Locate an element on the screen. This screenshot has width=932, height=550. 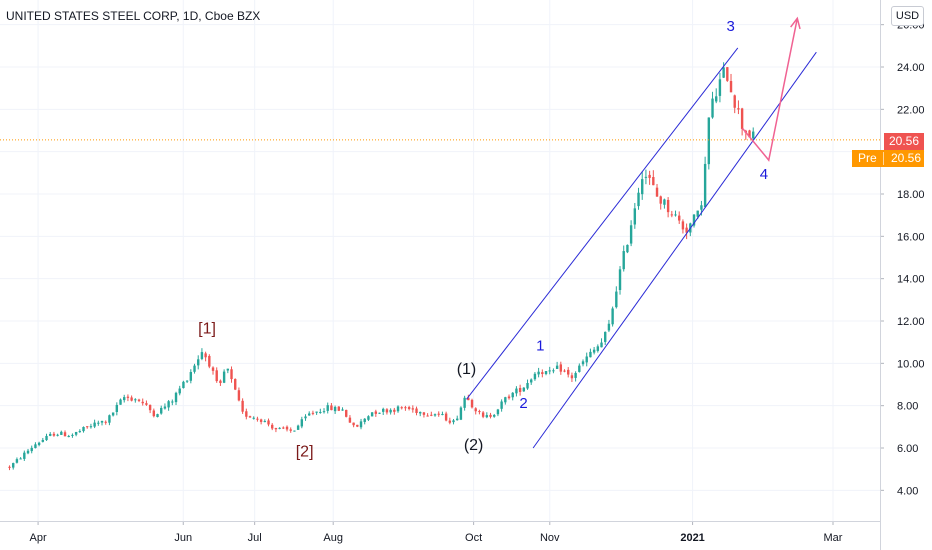
y-tick-label: 14.00 is located at coordinates (911, 280).